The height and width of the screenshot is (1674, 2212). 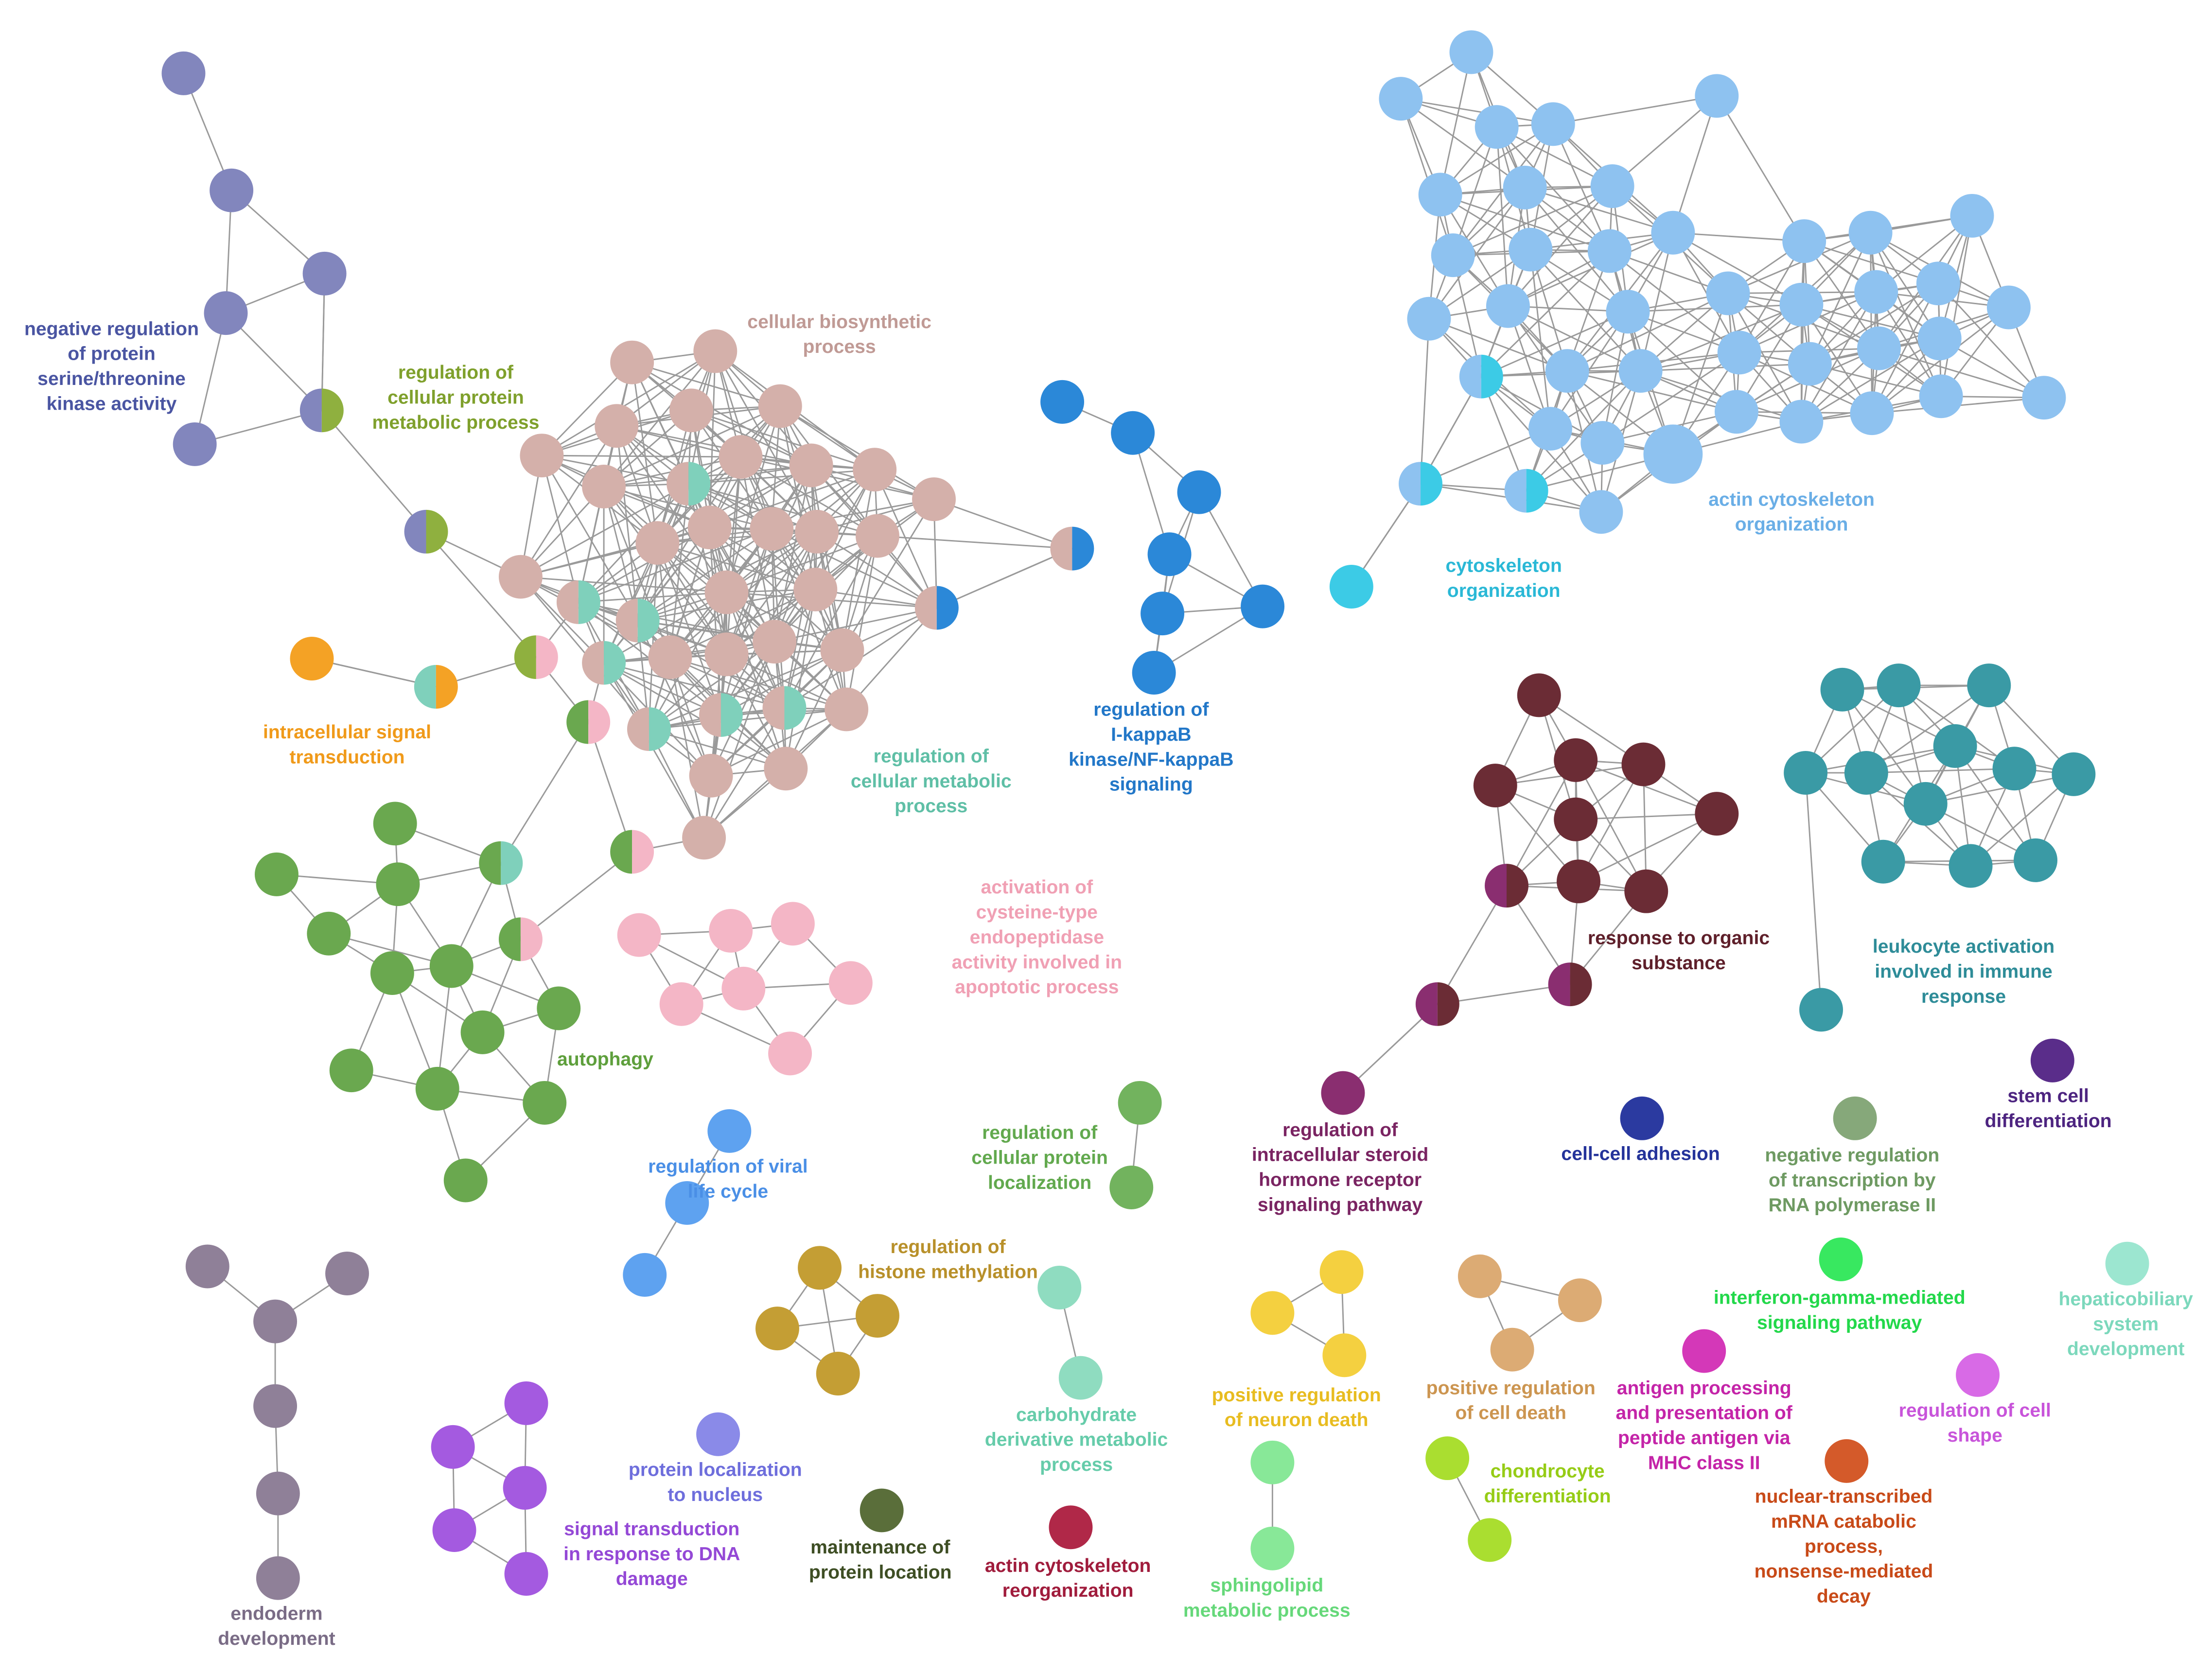 What do you see at coordinates (1068, 1565) in the screenshot?
I see `cluster-label: actin cytoskeleton` at bounding box center [1068, 1565].